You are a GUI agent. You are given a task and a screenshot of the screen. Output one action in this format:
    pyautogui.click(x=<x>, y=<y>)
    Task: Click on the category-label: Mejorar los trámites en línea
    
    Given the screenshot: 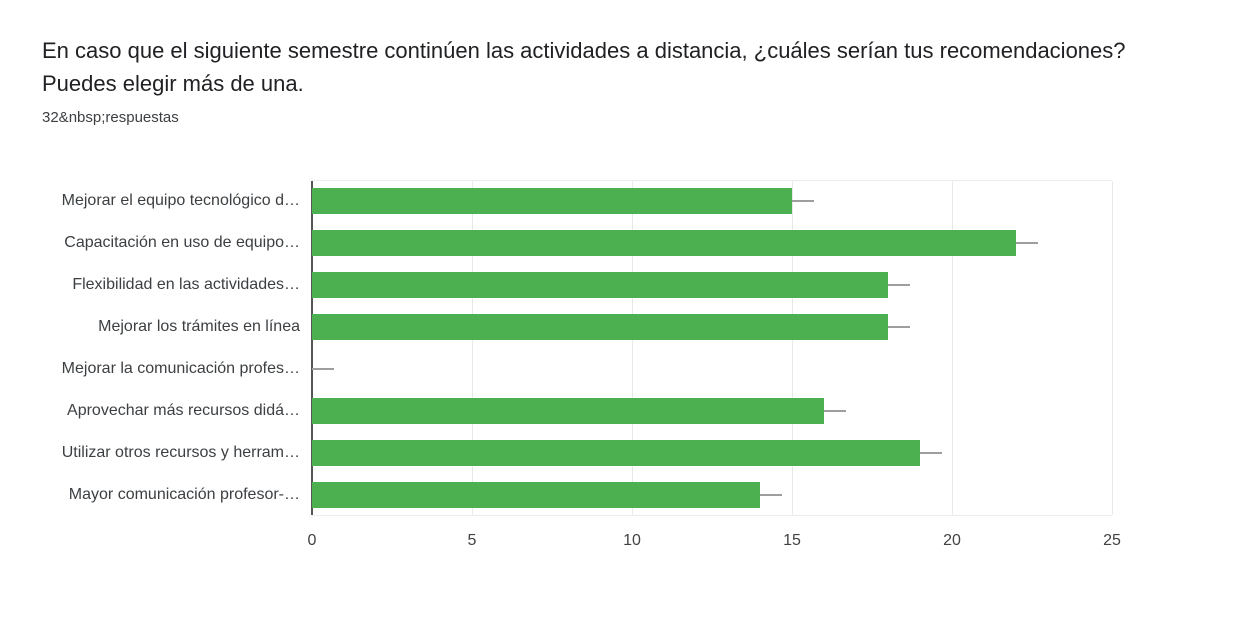 What is the action you would take?
    pyautogui.click(x=199, y=326)
    